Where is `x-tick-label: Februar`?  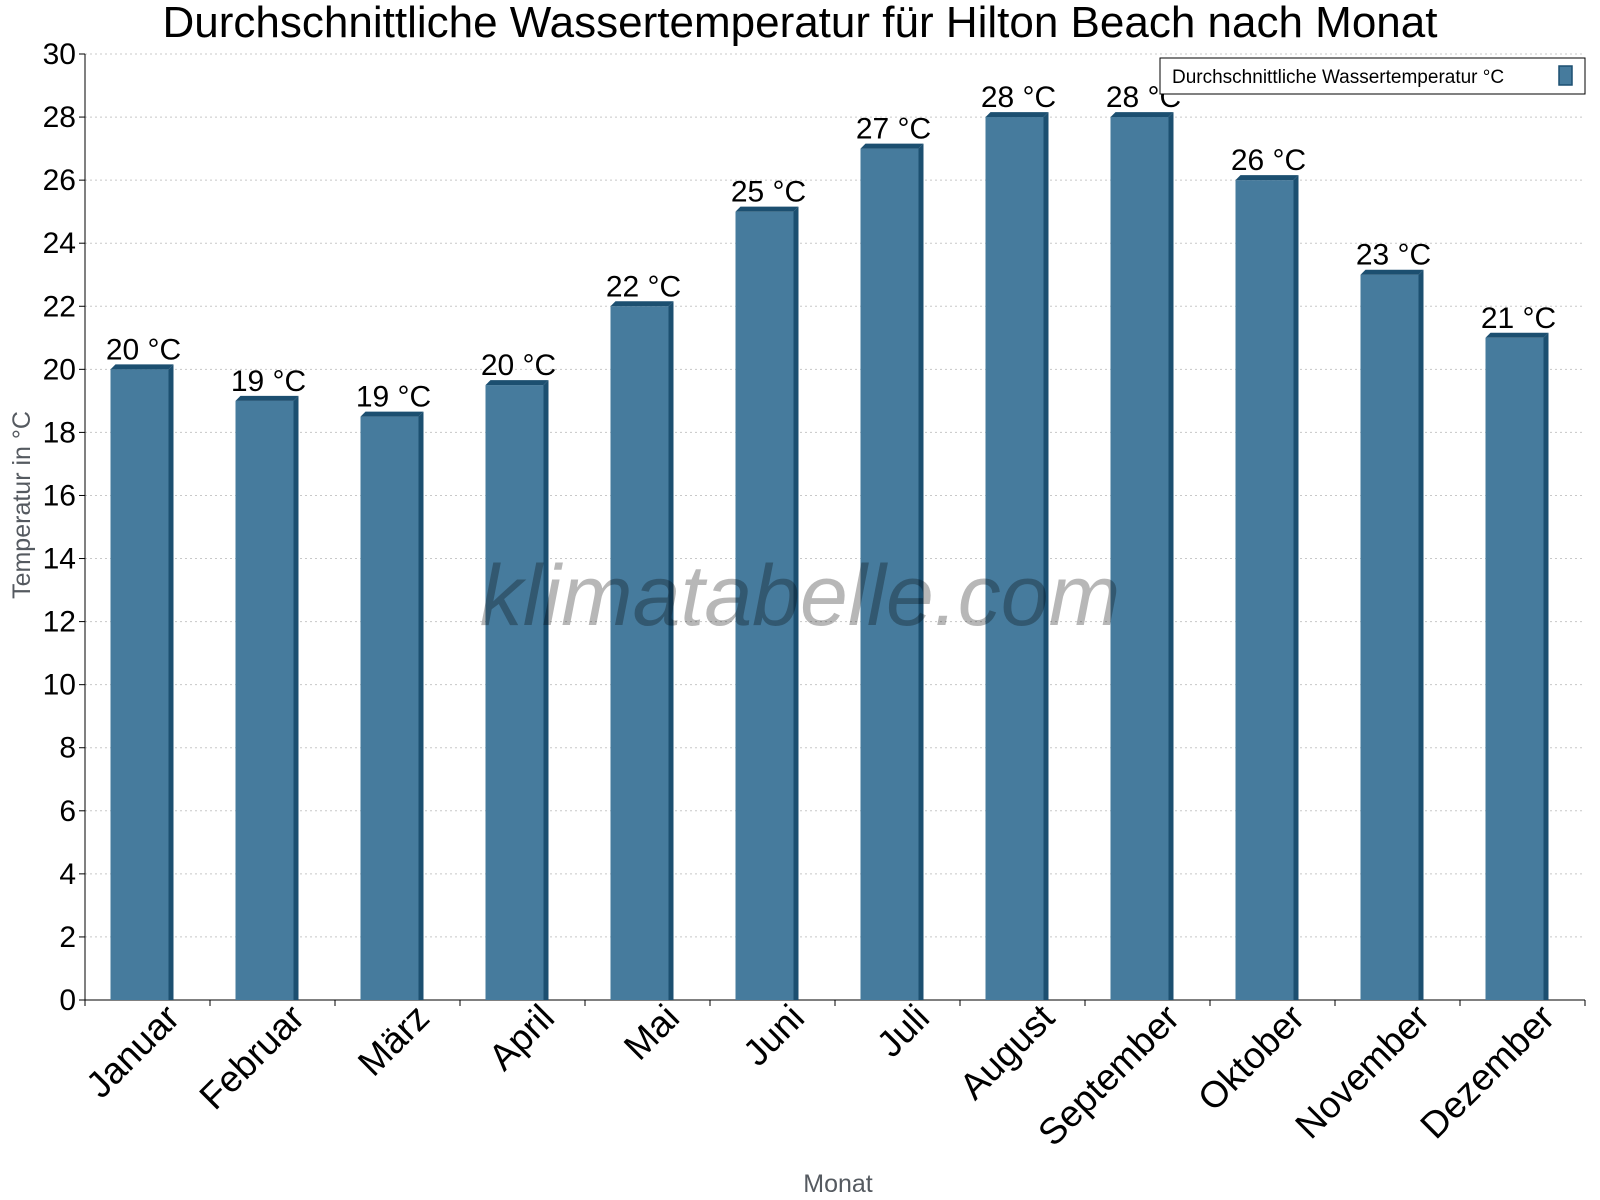
x-tick-label: Februar is located at coordinates (252, 1057).